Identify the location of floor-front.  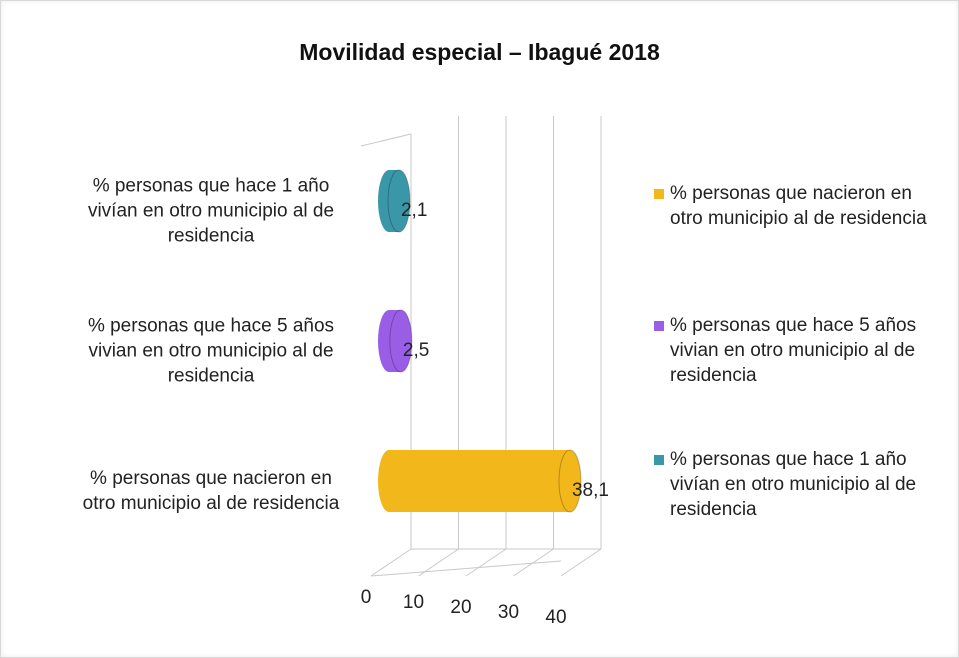
(466, 568).